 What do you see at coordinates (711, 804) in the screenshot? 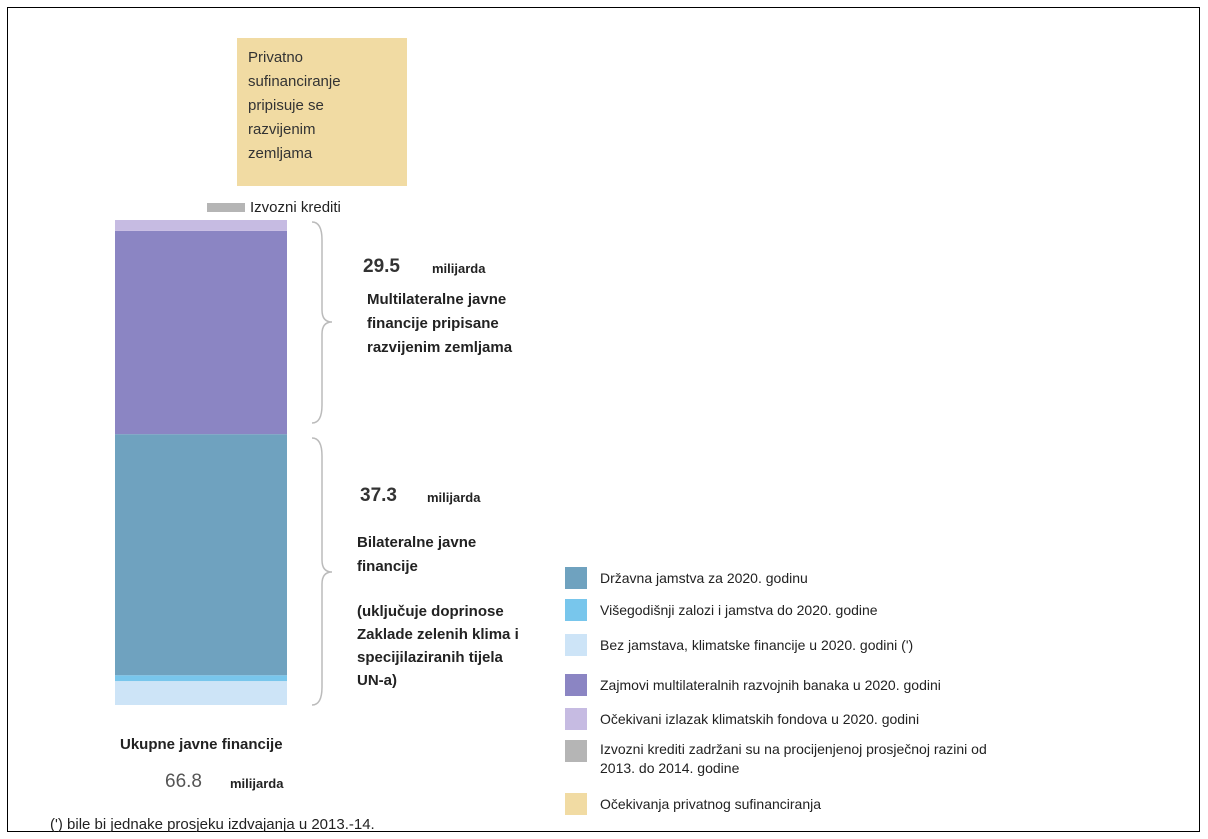
I see `legend-label: Očekivanja privatnog sufinanciranja` at bounding box center [711, 804].